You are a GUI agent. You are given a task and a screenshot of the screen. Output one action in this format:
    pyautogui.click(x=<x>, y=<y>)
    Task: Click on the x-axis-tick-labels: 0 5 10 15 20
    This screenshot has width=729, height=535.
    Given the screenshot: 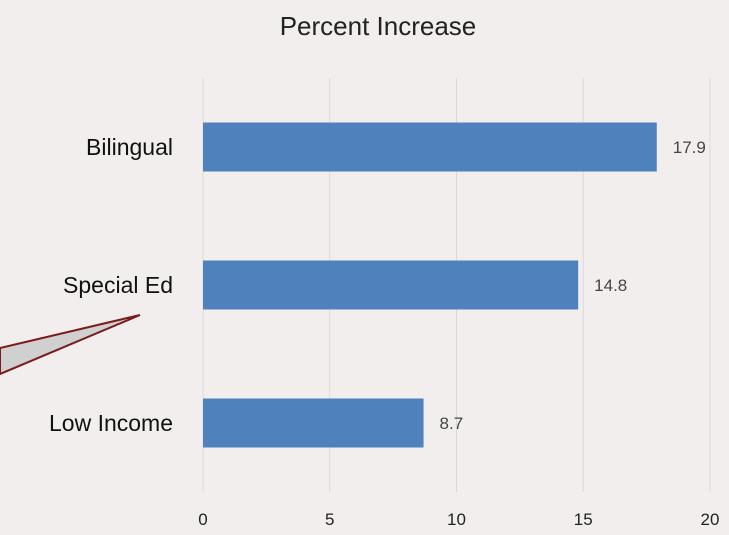 What is the action you would take?
    pyautogui.click(x=458, y=519)
    